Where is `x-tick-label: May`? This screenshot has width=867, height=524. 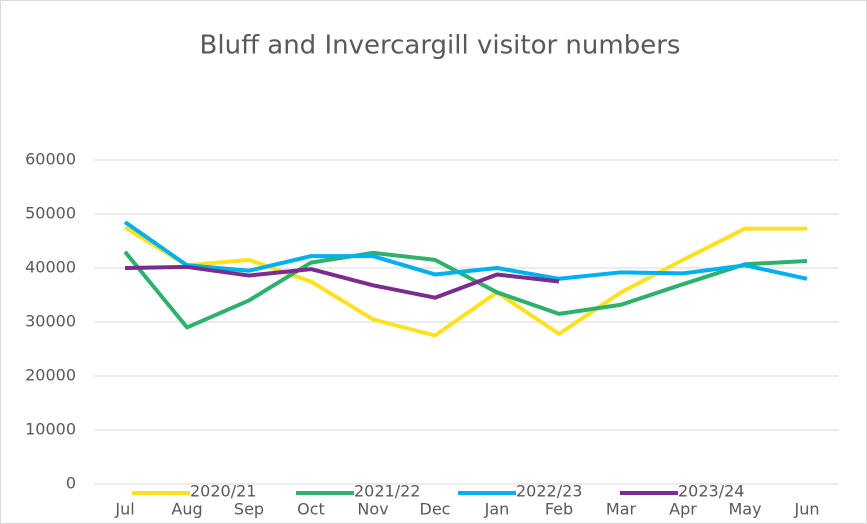
x-tick-label: May is located at coordinates (744, 509).